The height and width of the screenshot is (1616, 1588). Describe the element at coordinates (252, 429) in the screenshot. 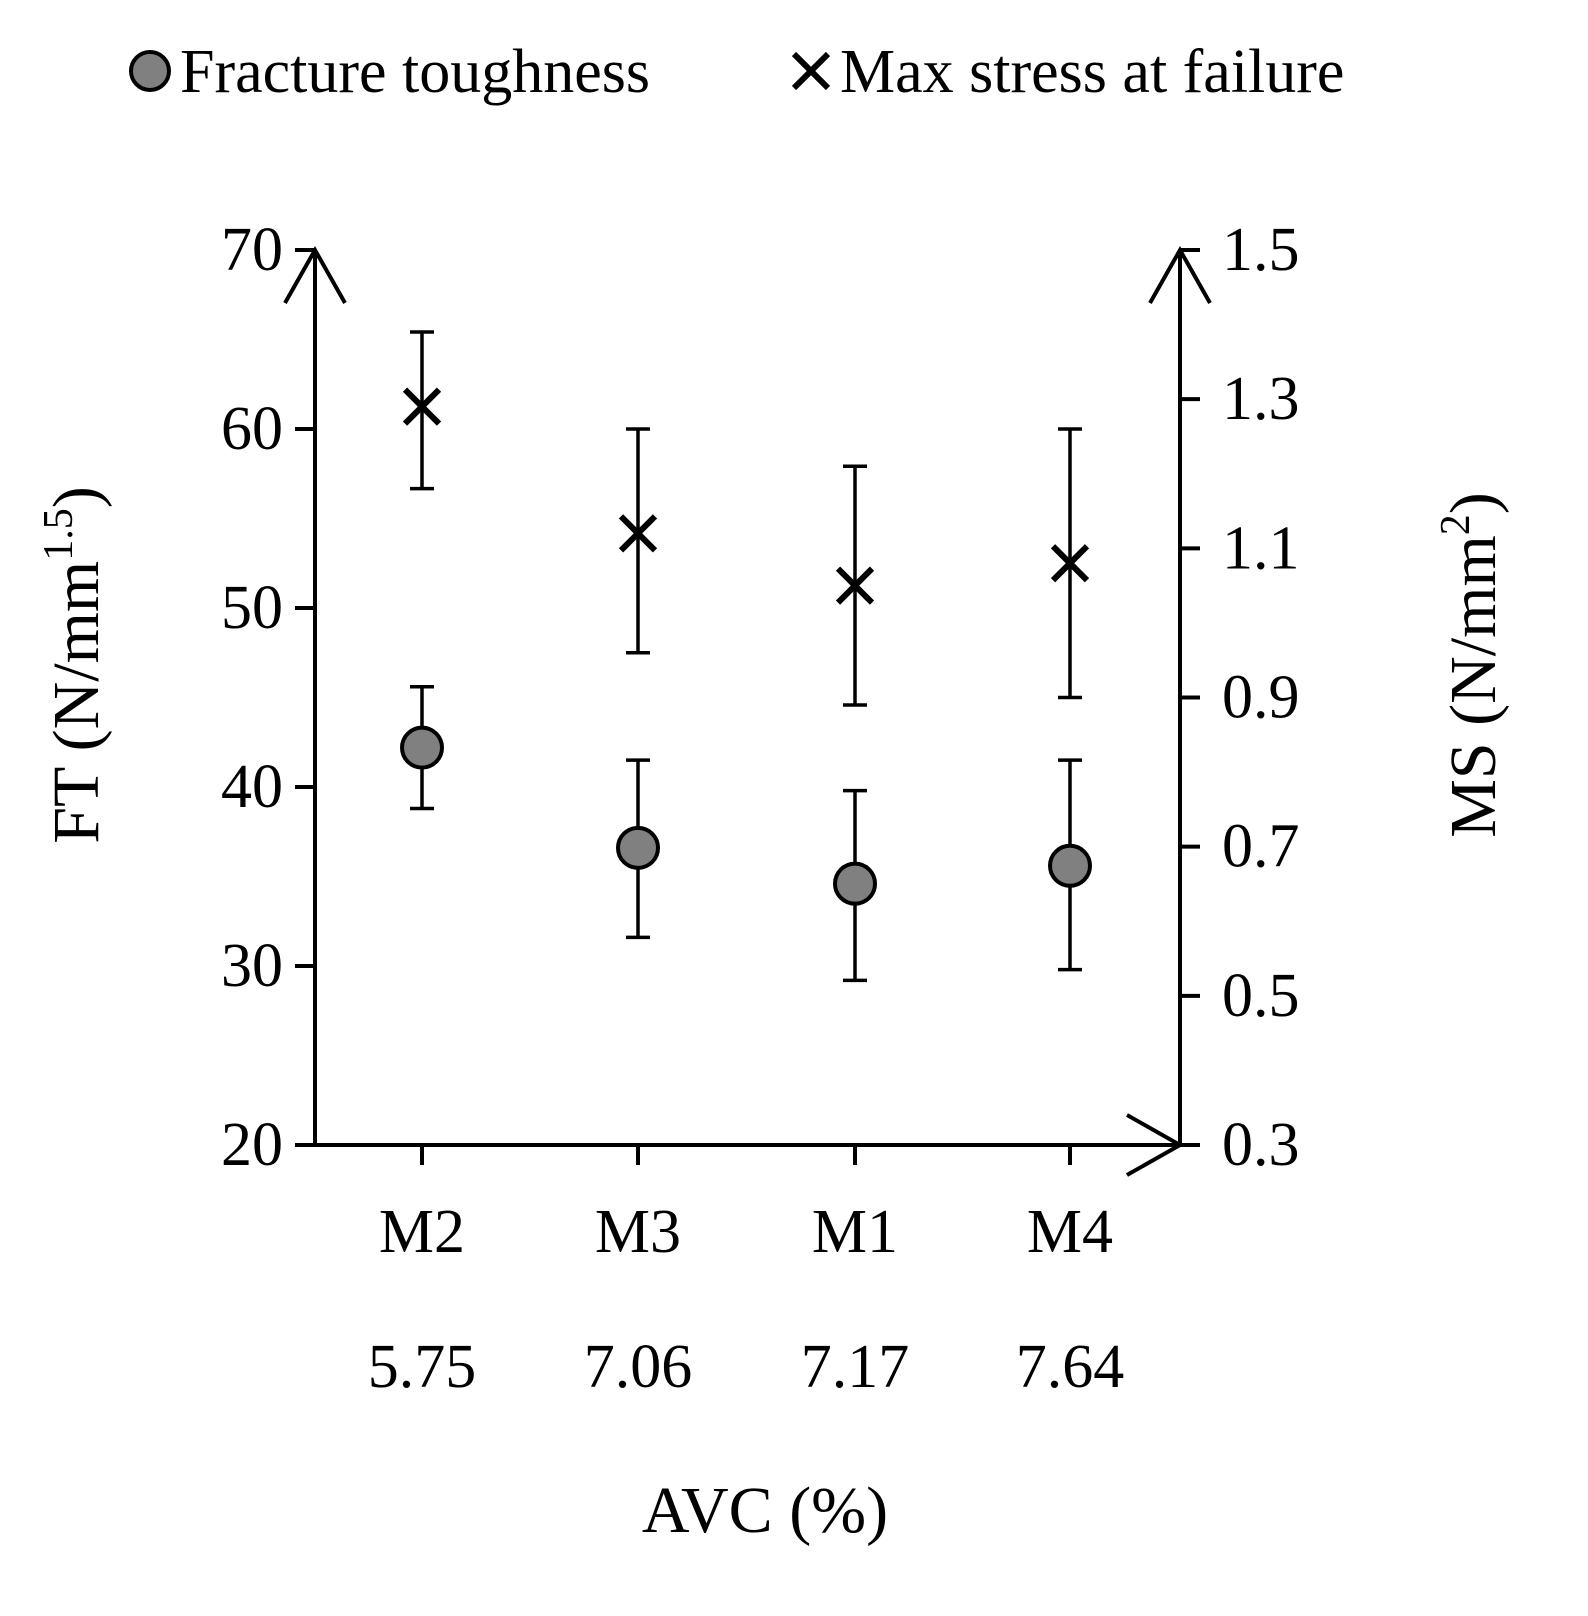

I see `left-tick-label: 60` at that location.